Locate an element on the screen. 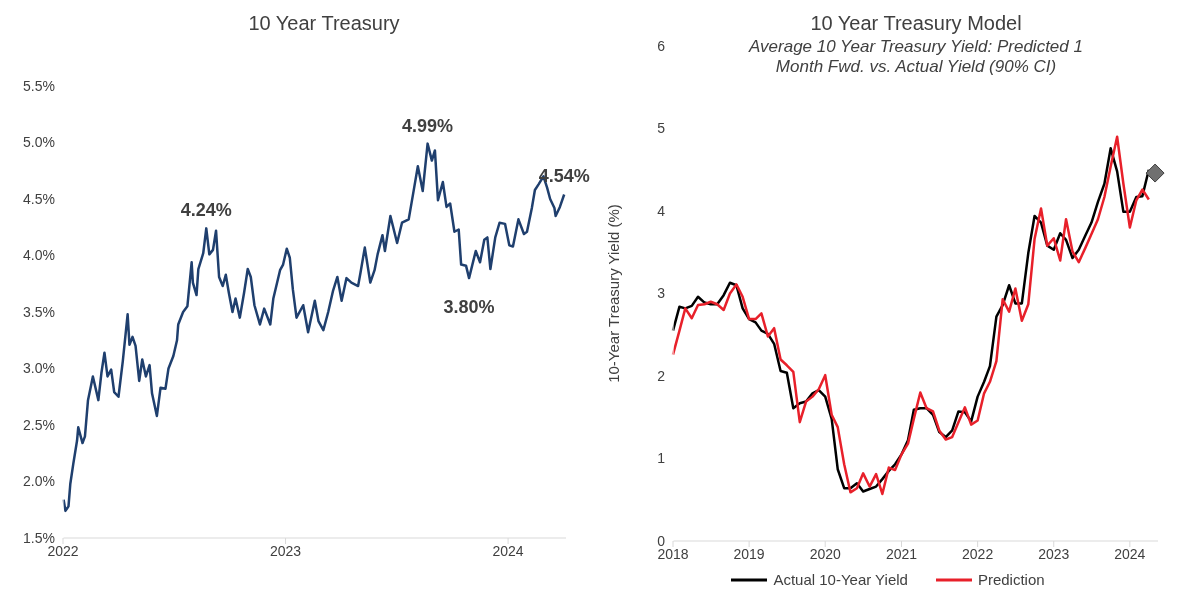 Image resolution: width=1200 pixels, height=600 pixels. y-tick-label: 6 is located at coordinates (661, 45).